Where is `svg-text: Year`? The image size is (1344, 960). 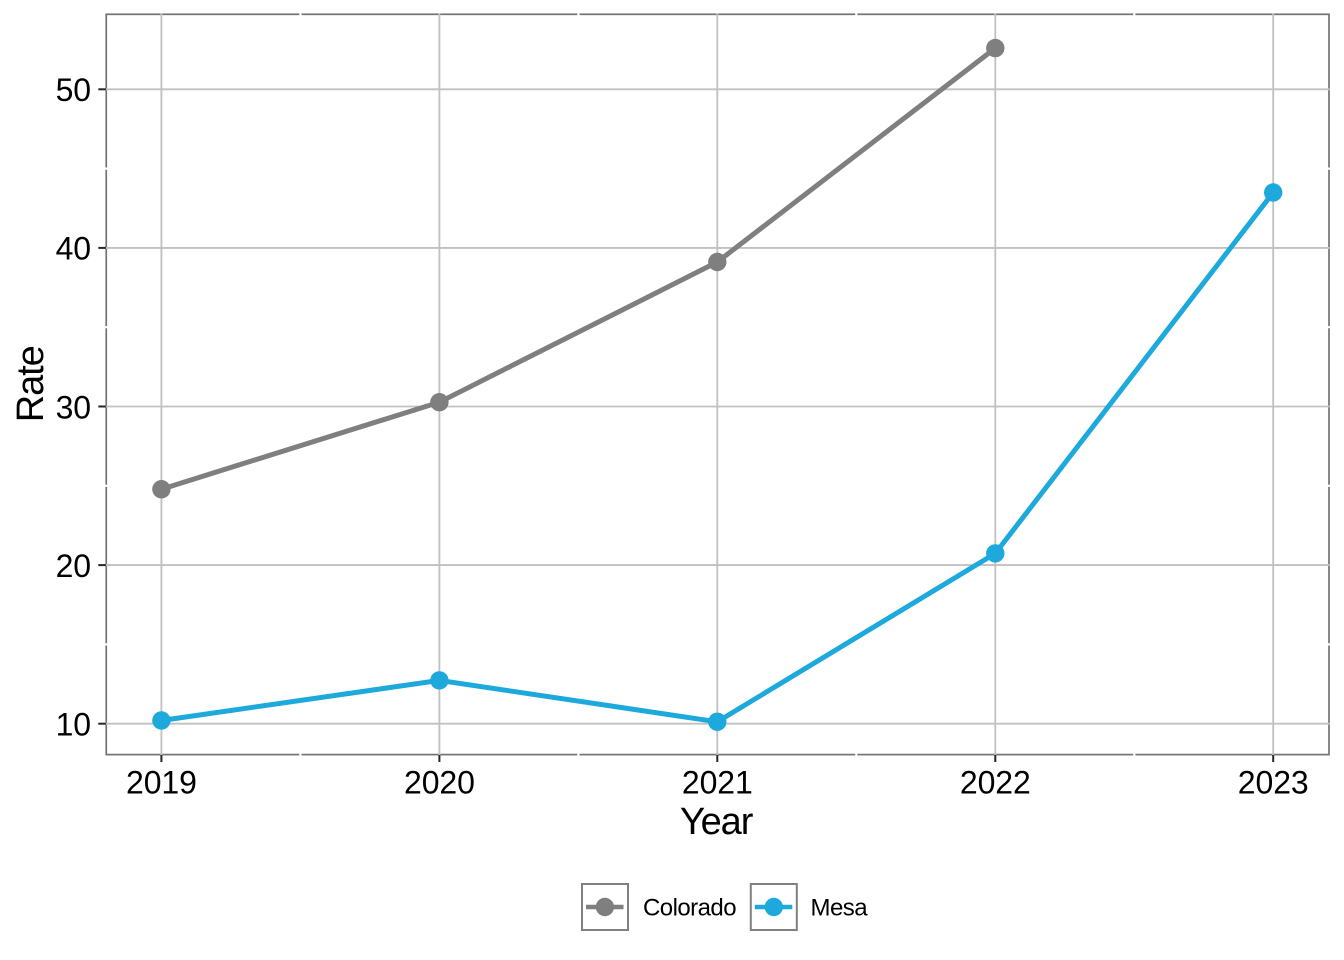 svg-text: Year is located at coordinates (717, 822).